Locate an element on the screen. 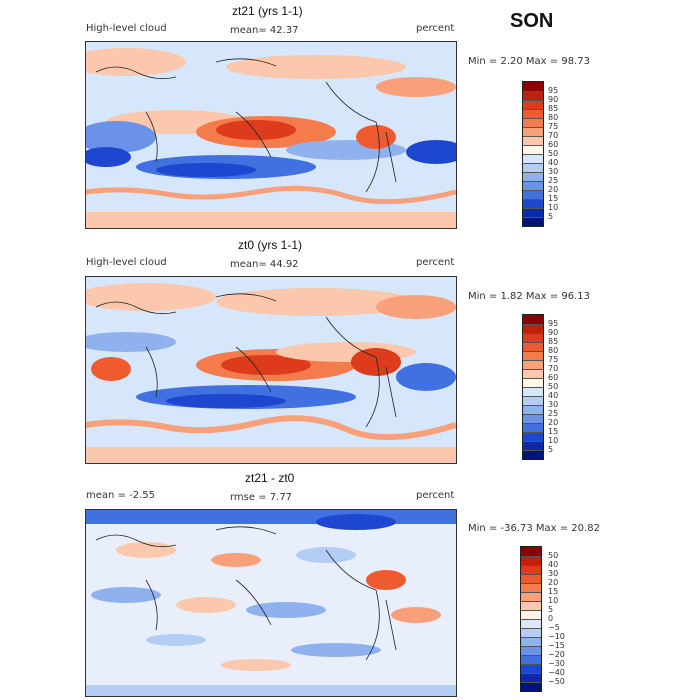  panel-minmax: Min = -36.73 Max = 20.82 is located at coordinates (534, 528).